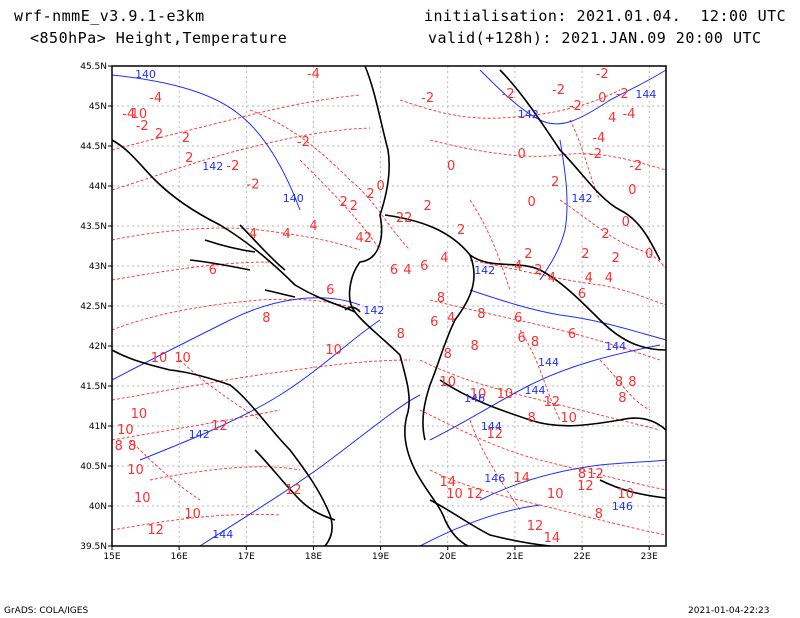 Image resolution: width=800 pixels, height=618 pixels. What do you see at coordinates (93, 227) in the screenshot?
I see `lat-tick-label: 43.5N` at bounding box center [93, 227].